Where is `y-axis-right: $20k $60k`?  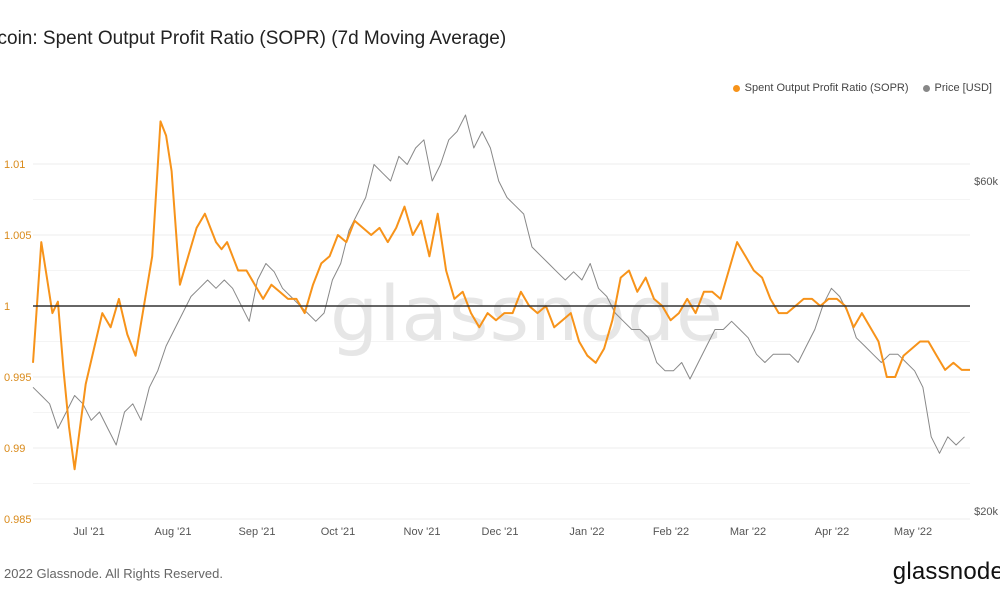 y-axis-right: $20k $60k is located at coordinates (986, 347).